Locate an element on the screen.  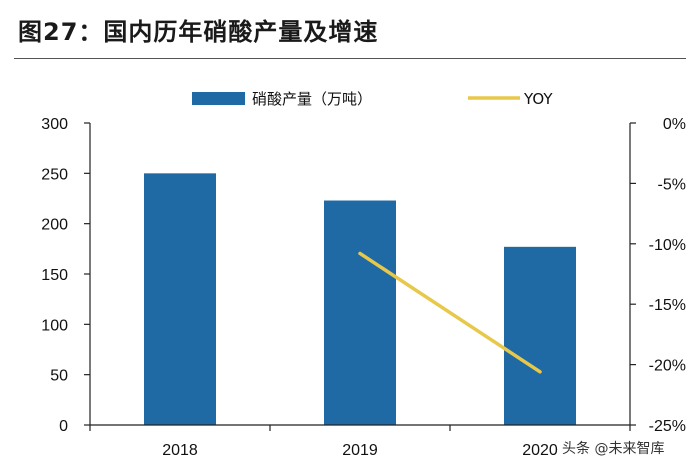
legend-swatch-production is located at coordinates (218, 98).